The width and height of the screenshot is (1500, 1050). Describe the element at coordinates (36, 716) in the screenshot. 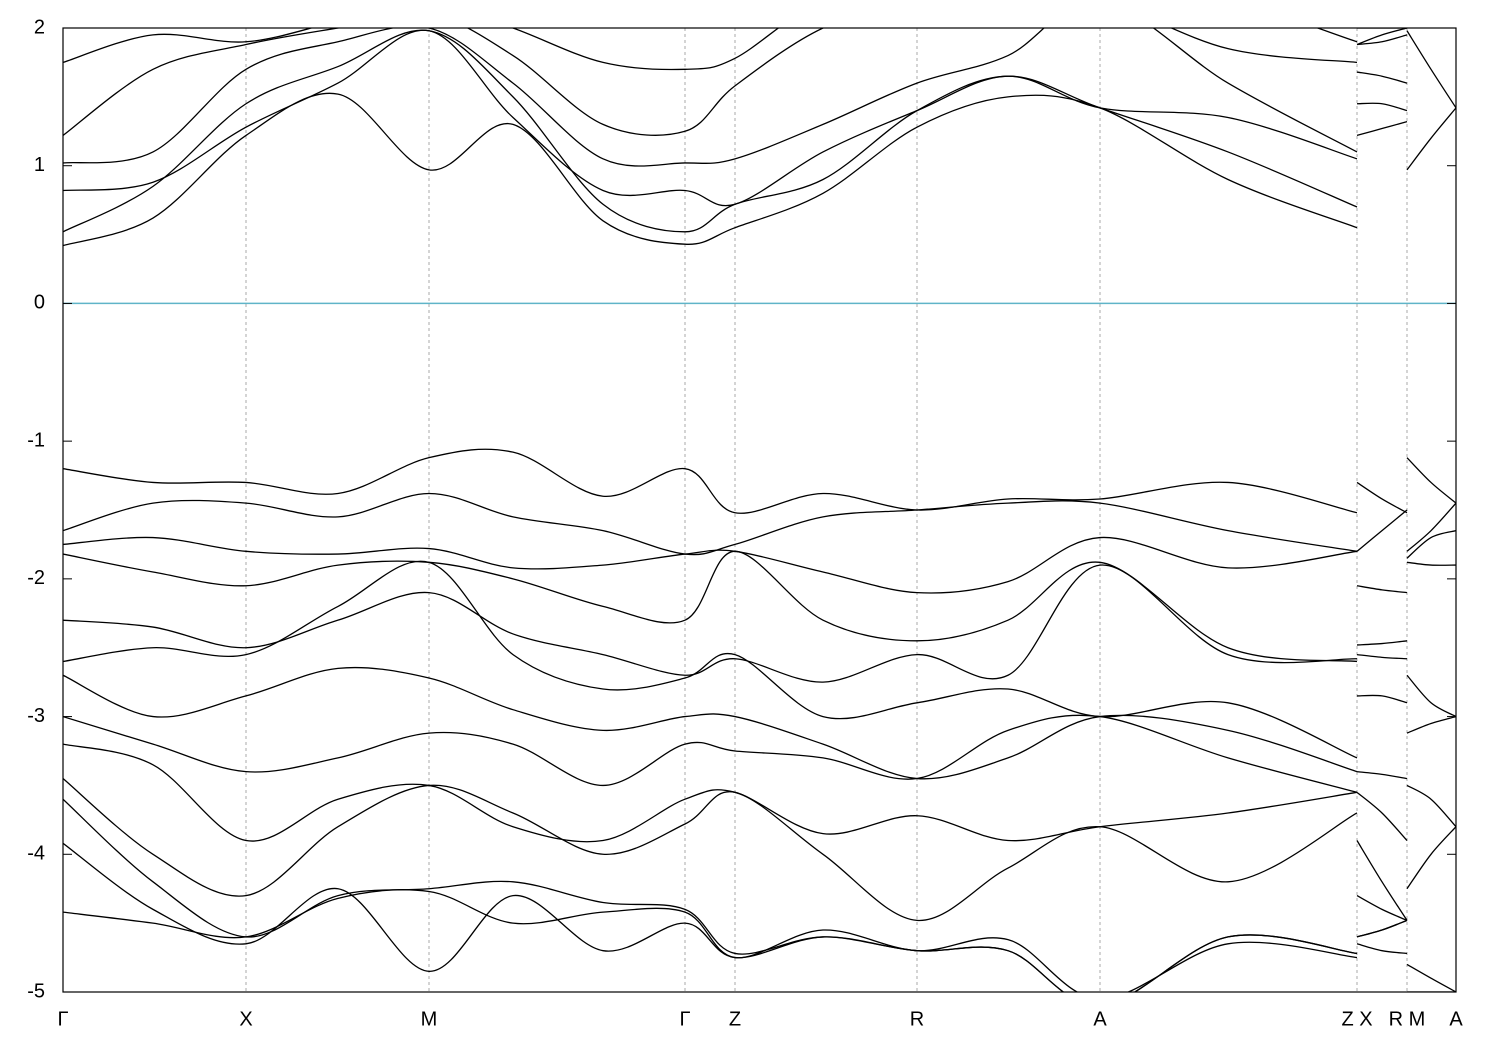

I see `y-tick-label: -3` at that location.